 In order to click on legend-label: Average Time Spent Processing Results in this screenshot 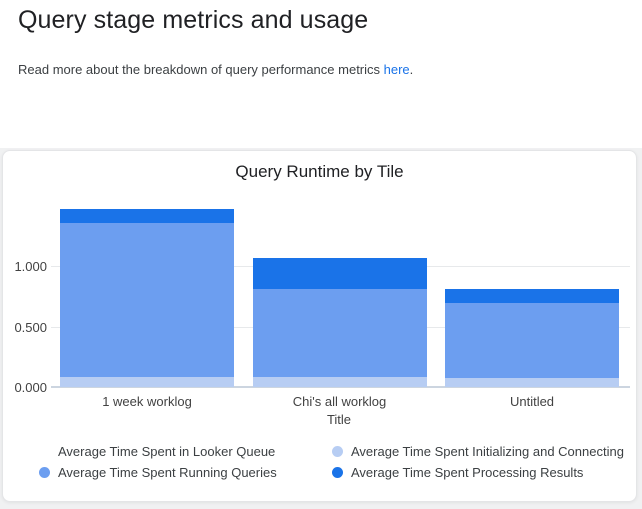, I will do `click(467, 472)`.